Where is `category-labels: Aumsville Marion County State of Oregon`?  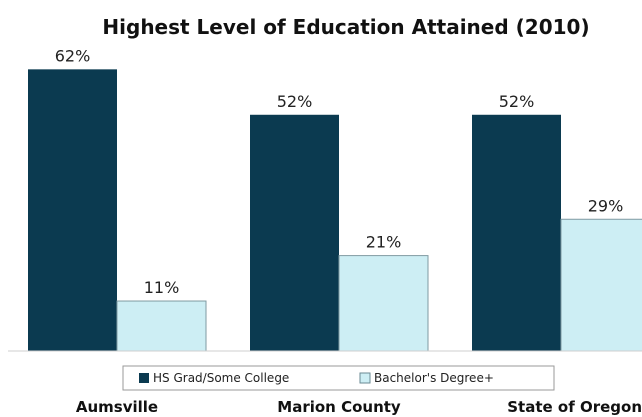
category-labels: Aumsville Marion County State of Oregon is located at coordinates (359, 407).